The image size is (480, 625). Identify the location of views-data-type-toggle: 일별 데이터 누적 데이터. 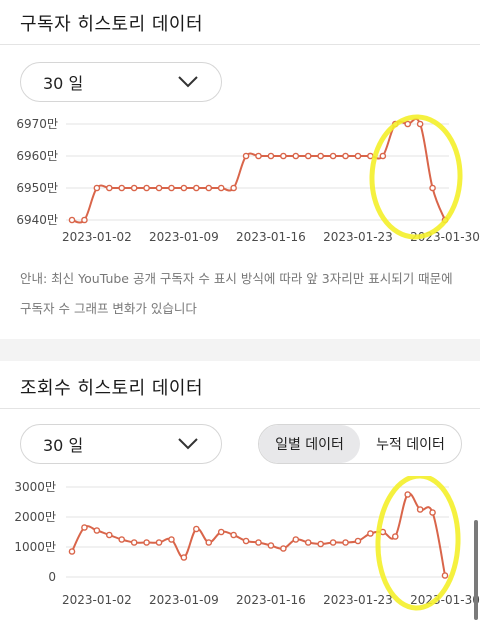
(360, 444).